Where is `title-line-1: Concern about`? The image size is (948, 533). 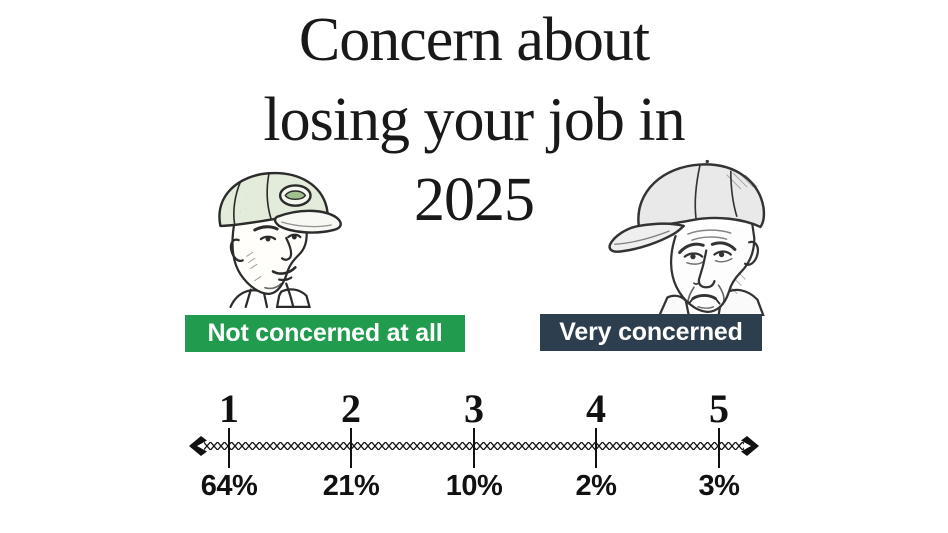
title-line-1: Concern about is located at coordinates (474, 40).